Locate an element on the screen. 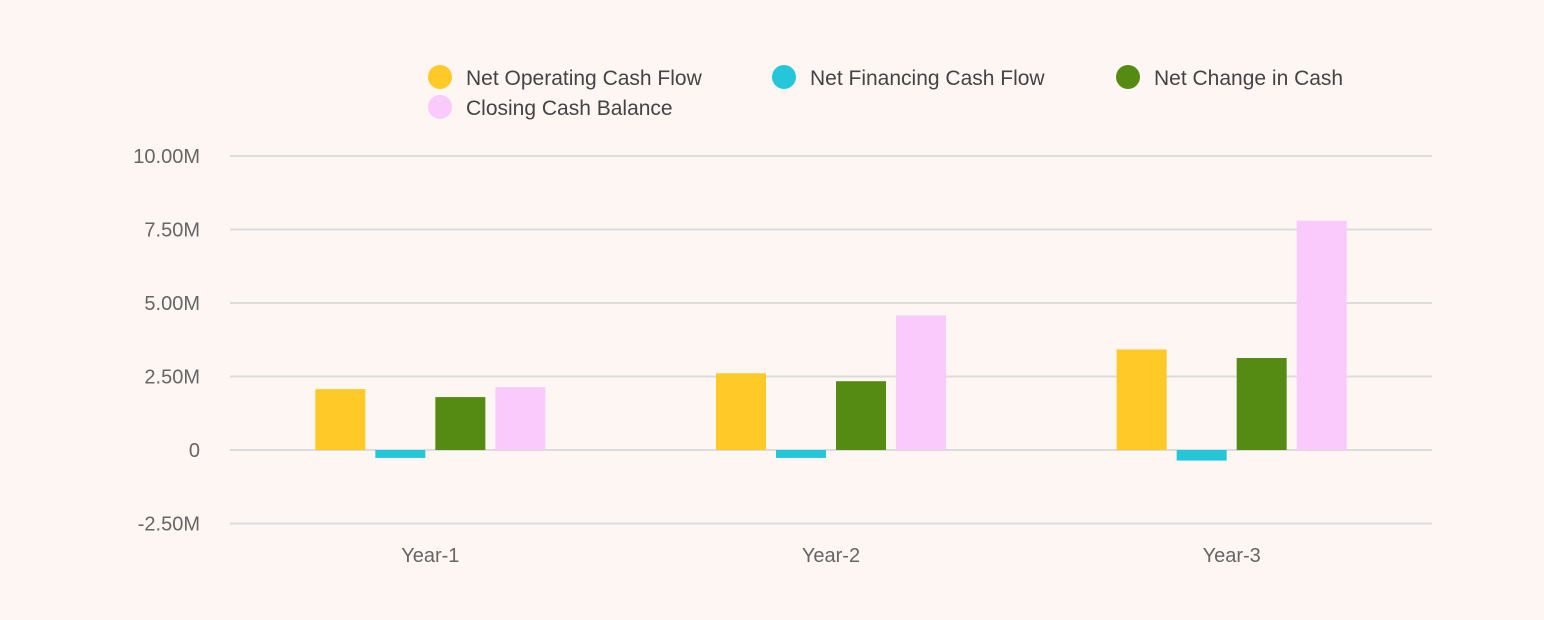 This screenshot has width=1544, height=620. legend-item: Net Financing Cash Flow is located at coordinates (908, 77).